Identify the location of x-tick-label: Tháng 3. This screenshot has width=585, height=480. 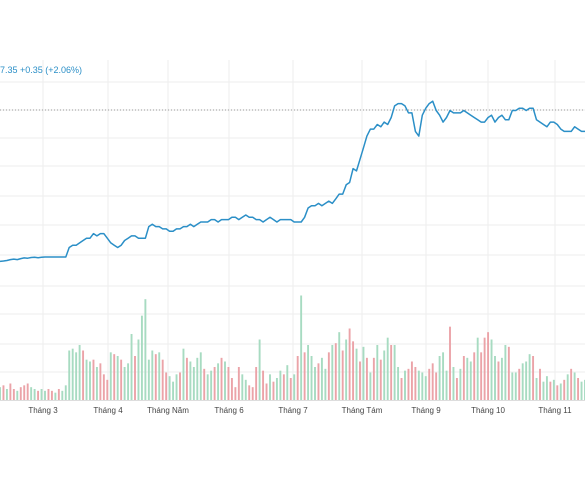
(43, 410).